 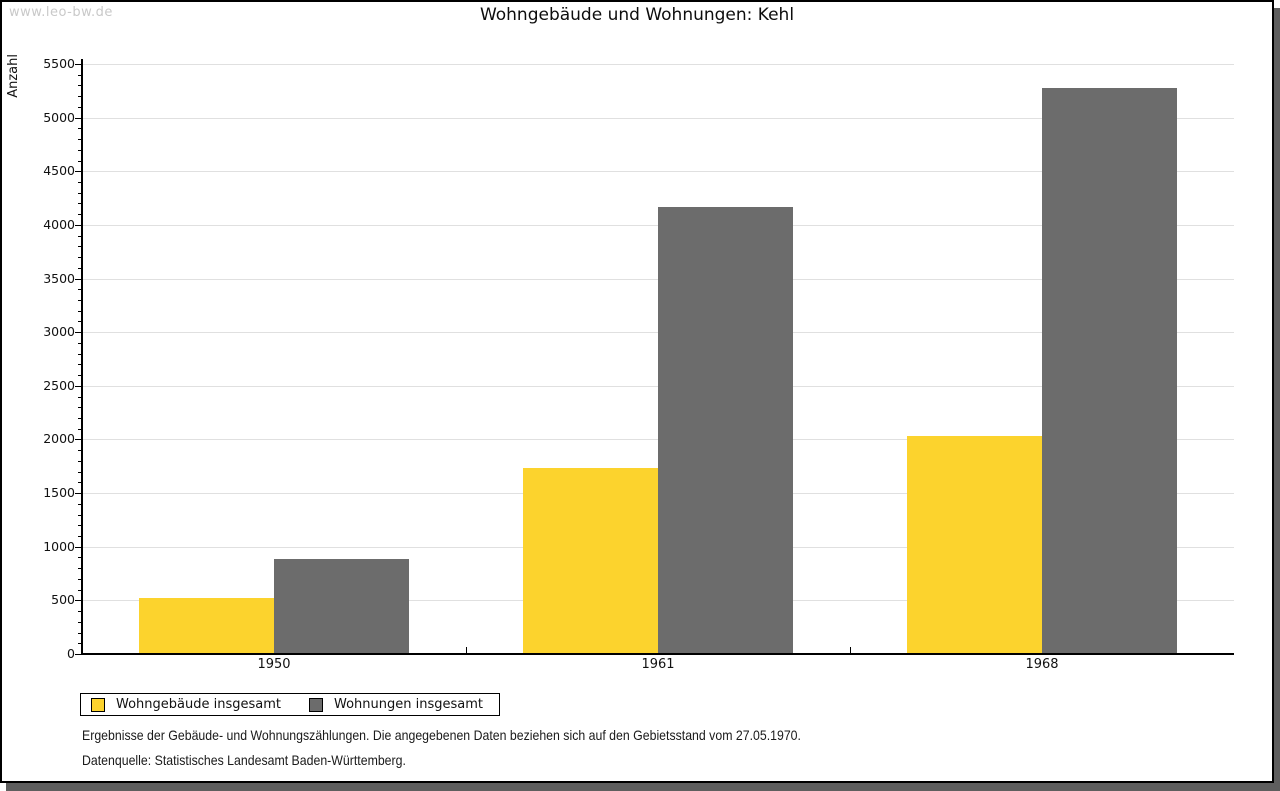 I want to click on legend-item-wohngebaeude: Wohngebäude insgesamt, so click(x=186, y=704).